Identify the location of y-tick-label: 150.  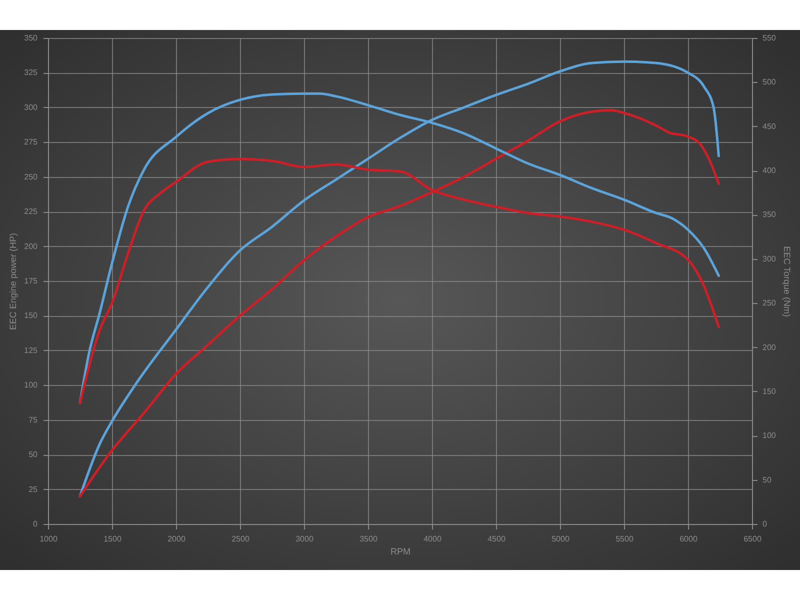
(31, 315).